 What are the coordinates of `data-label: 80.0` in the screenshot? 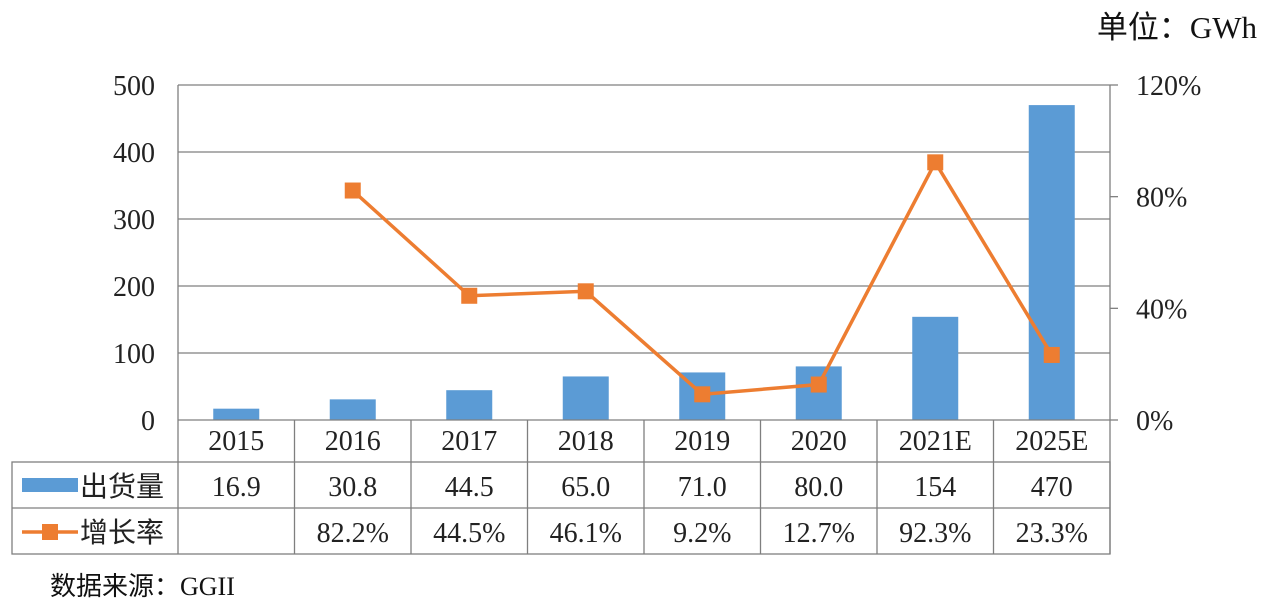 It's located at (818, 487).